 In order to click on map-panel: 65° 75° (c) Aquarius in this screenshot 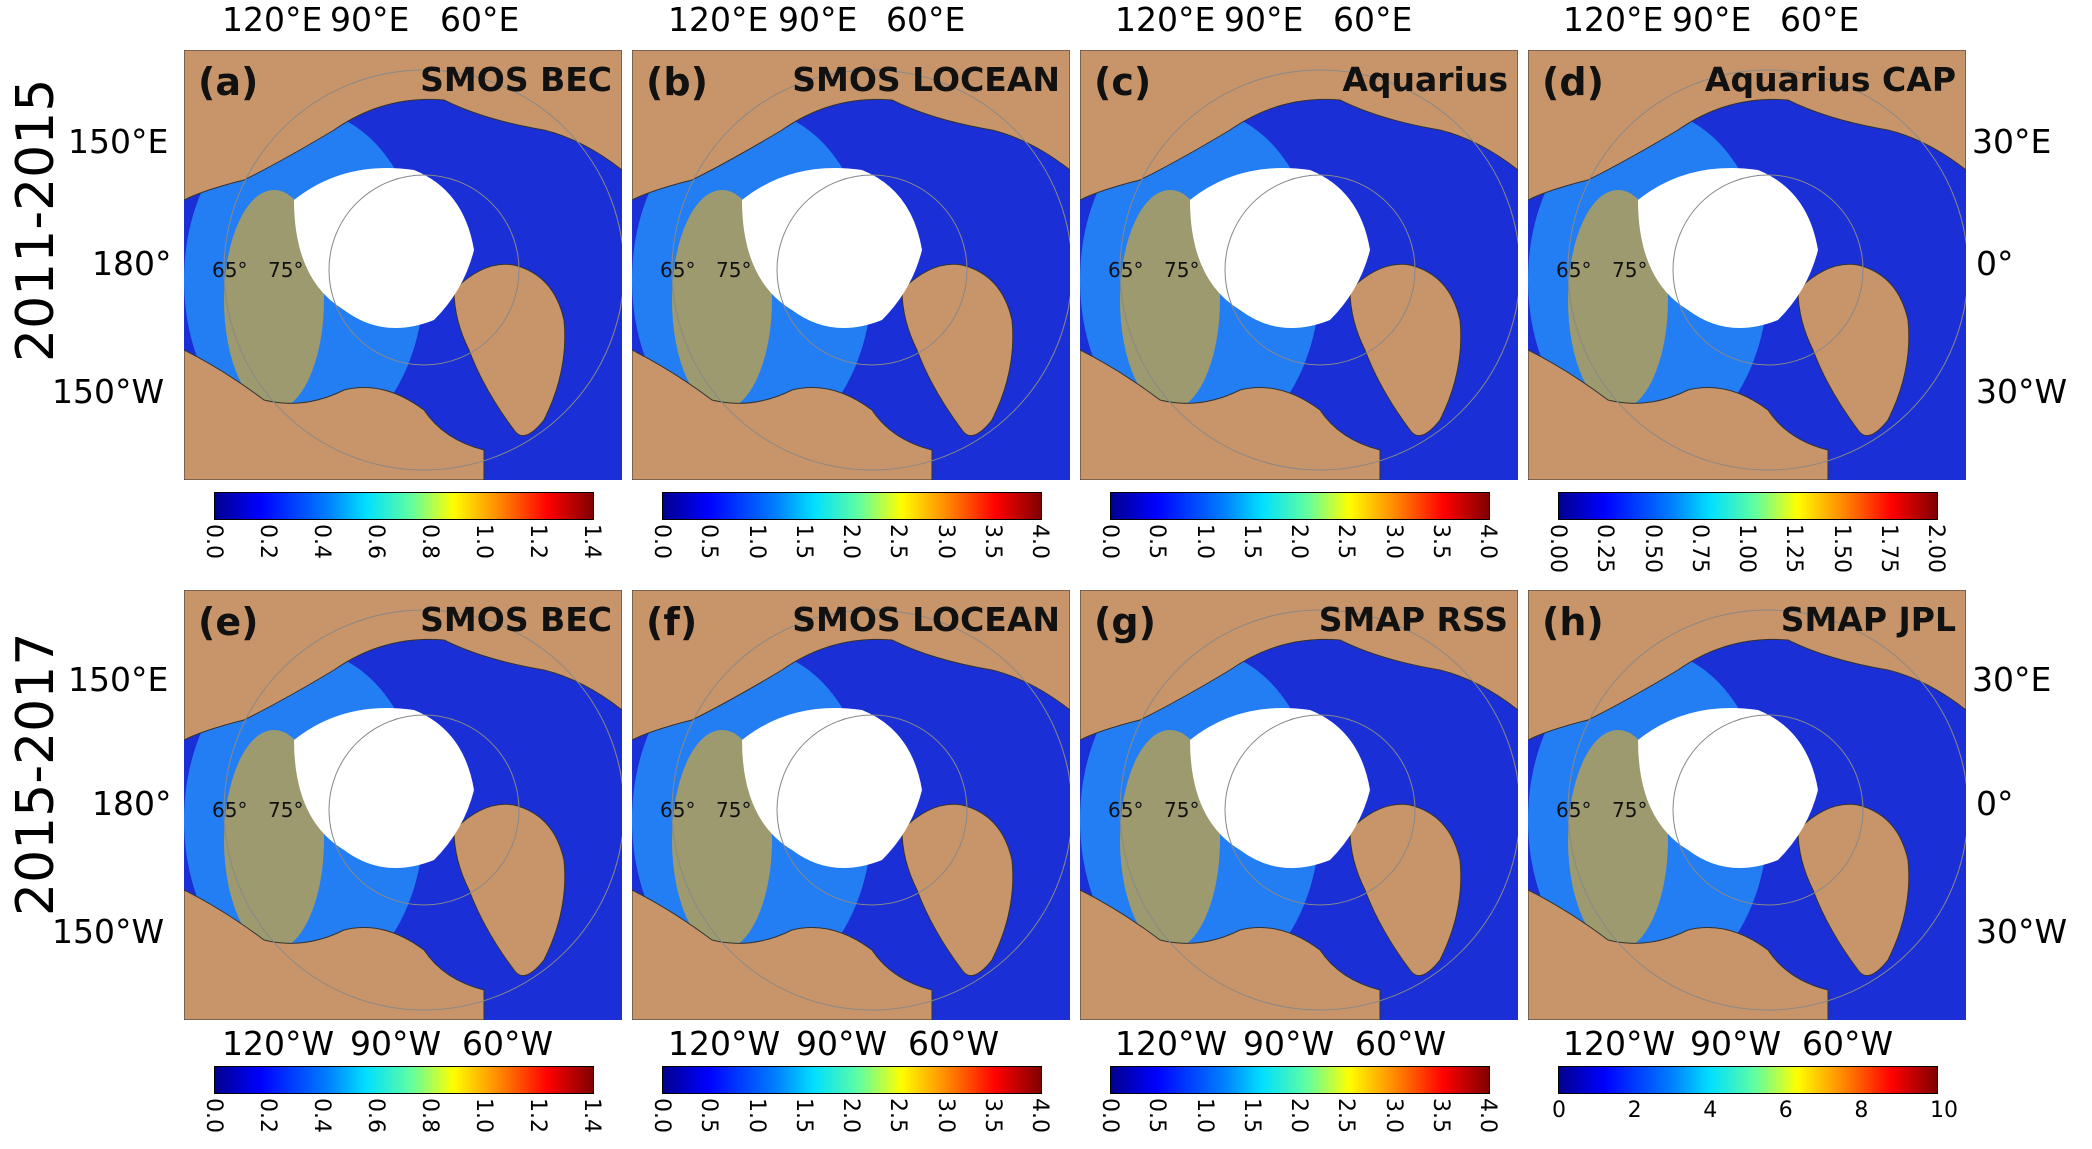, I will do `click(1299, 265)`.